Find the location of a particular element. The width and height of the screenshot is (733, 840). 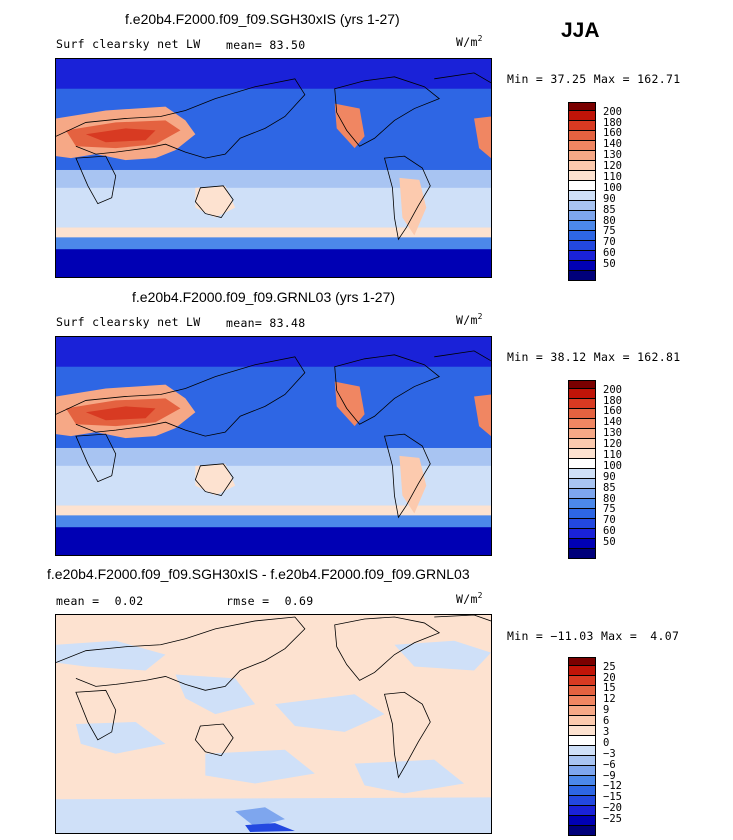

panel-1-max-label: Max = is located at coordinates (611, 79).